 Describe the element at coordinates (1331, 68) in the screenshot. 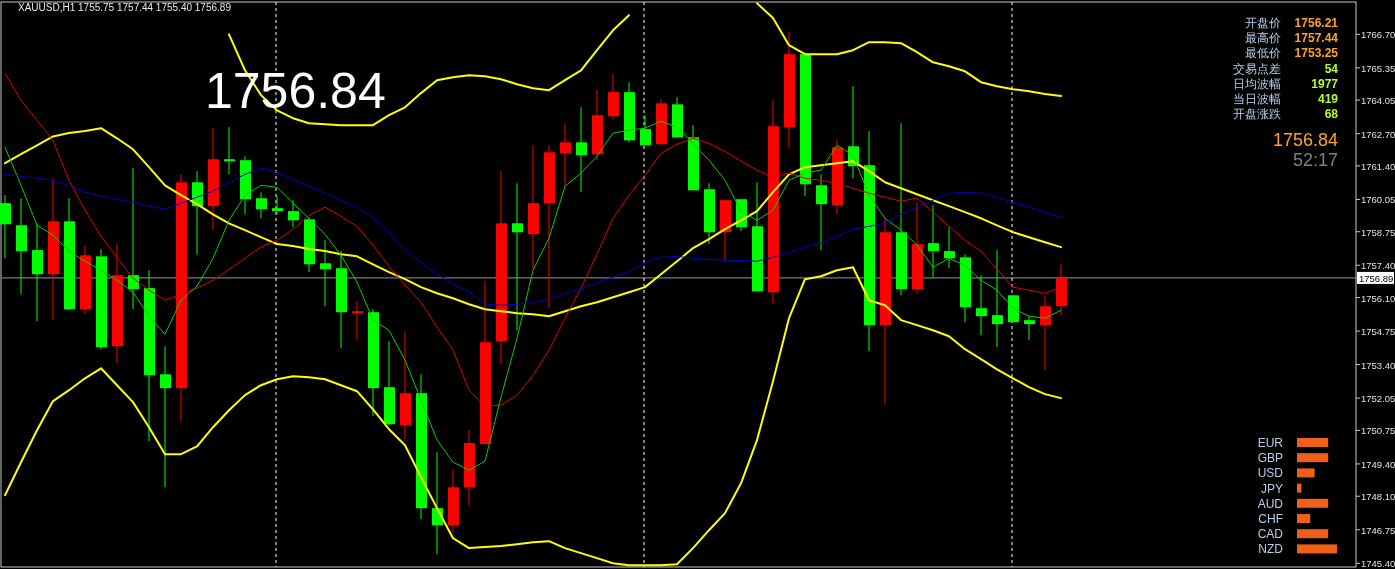

I see `text: 54` at that location.